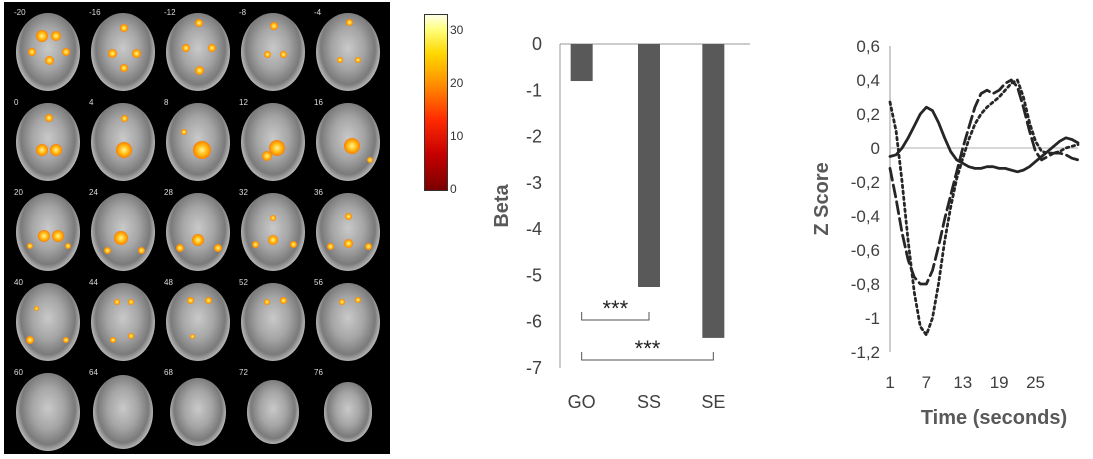 Image resolution: width=1093 pixels, height=459 pixels. What do you see at coordinates (348, 320) in the screenshot?
I see `brain-slice: 56` at bounding box center [348, 320].